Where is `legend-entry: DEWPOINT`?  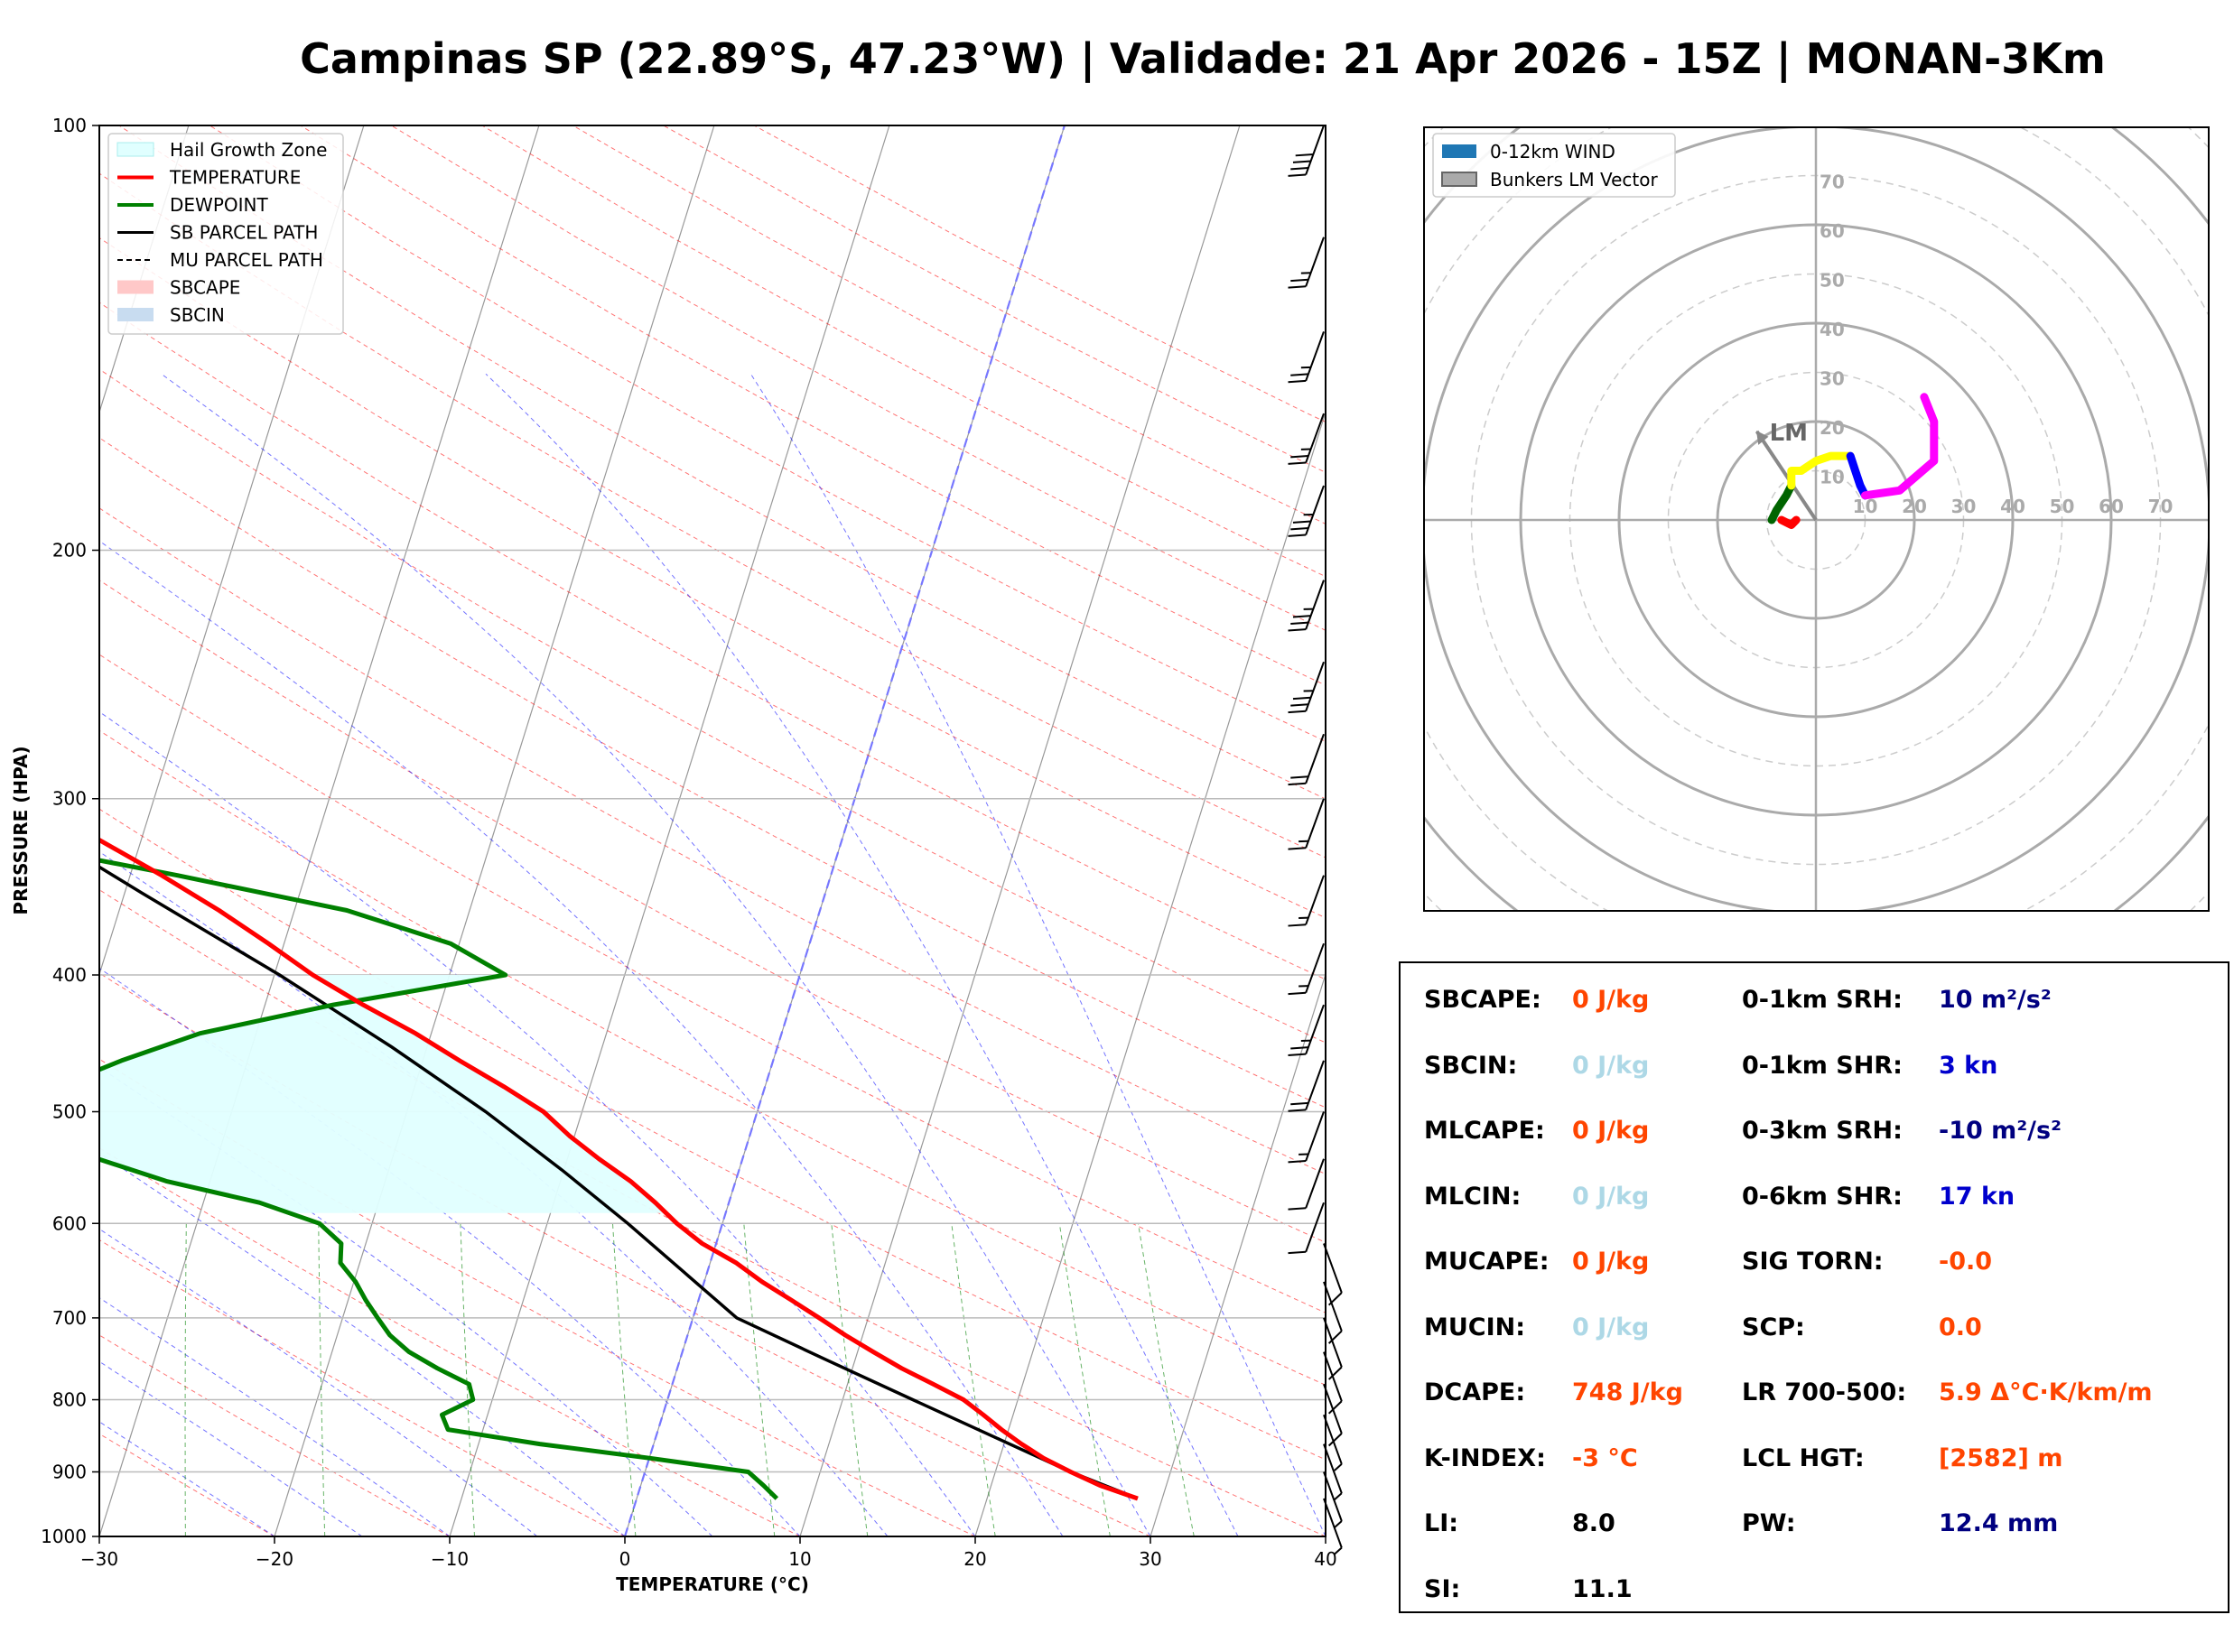
legend-entry: DEWPOINT is located at coordinates (219, 205).